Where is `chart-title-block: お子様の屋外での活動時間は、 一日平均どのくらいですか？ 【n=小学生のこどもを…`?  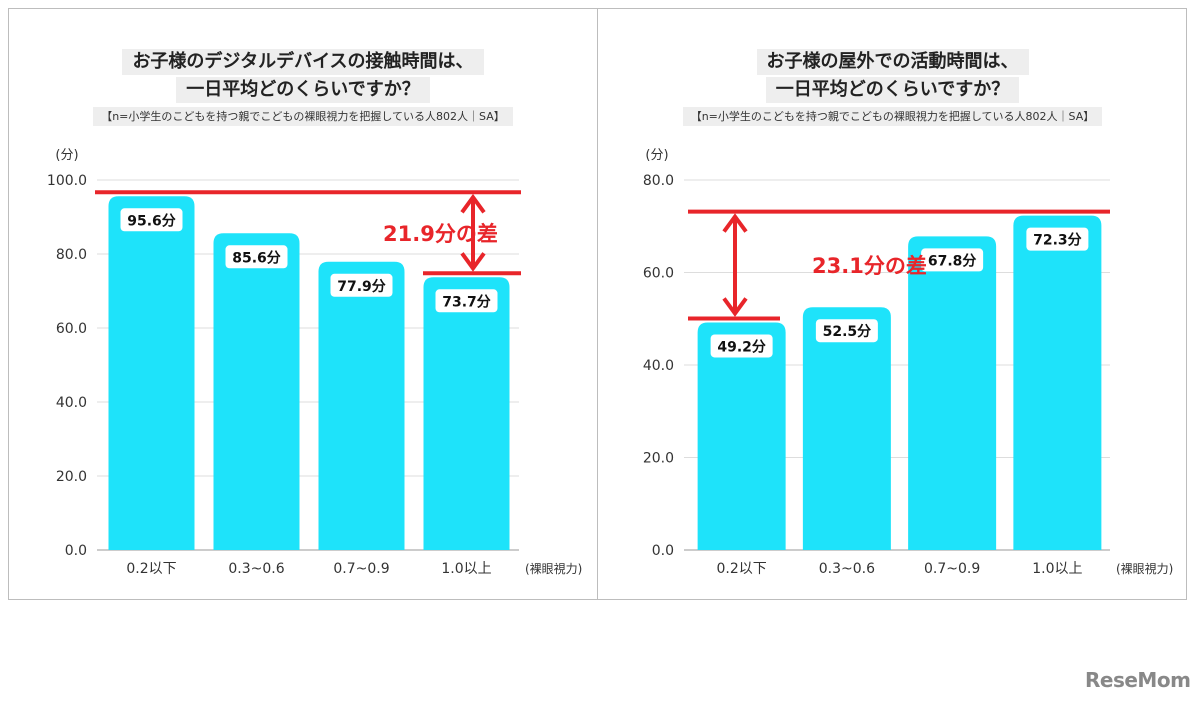
chart-title-block: お子様の屋外での活動時間は、 一日平均どのくらいですか？ 【n=小学生のこどもを… is located at coordinates (892, 87).